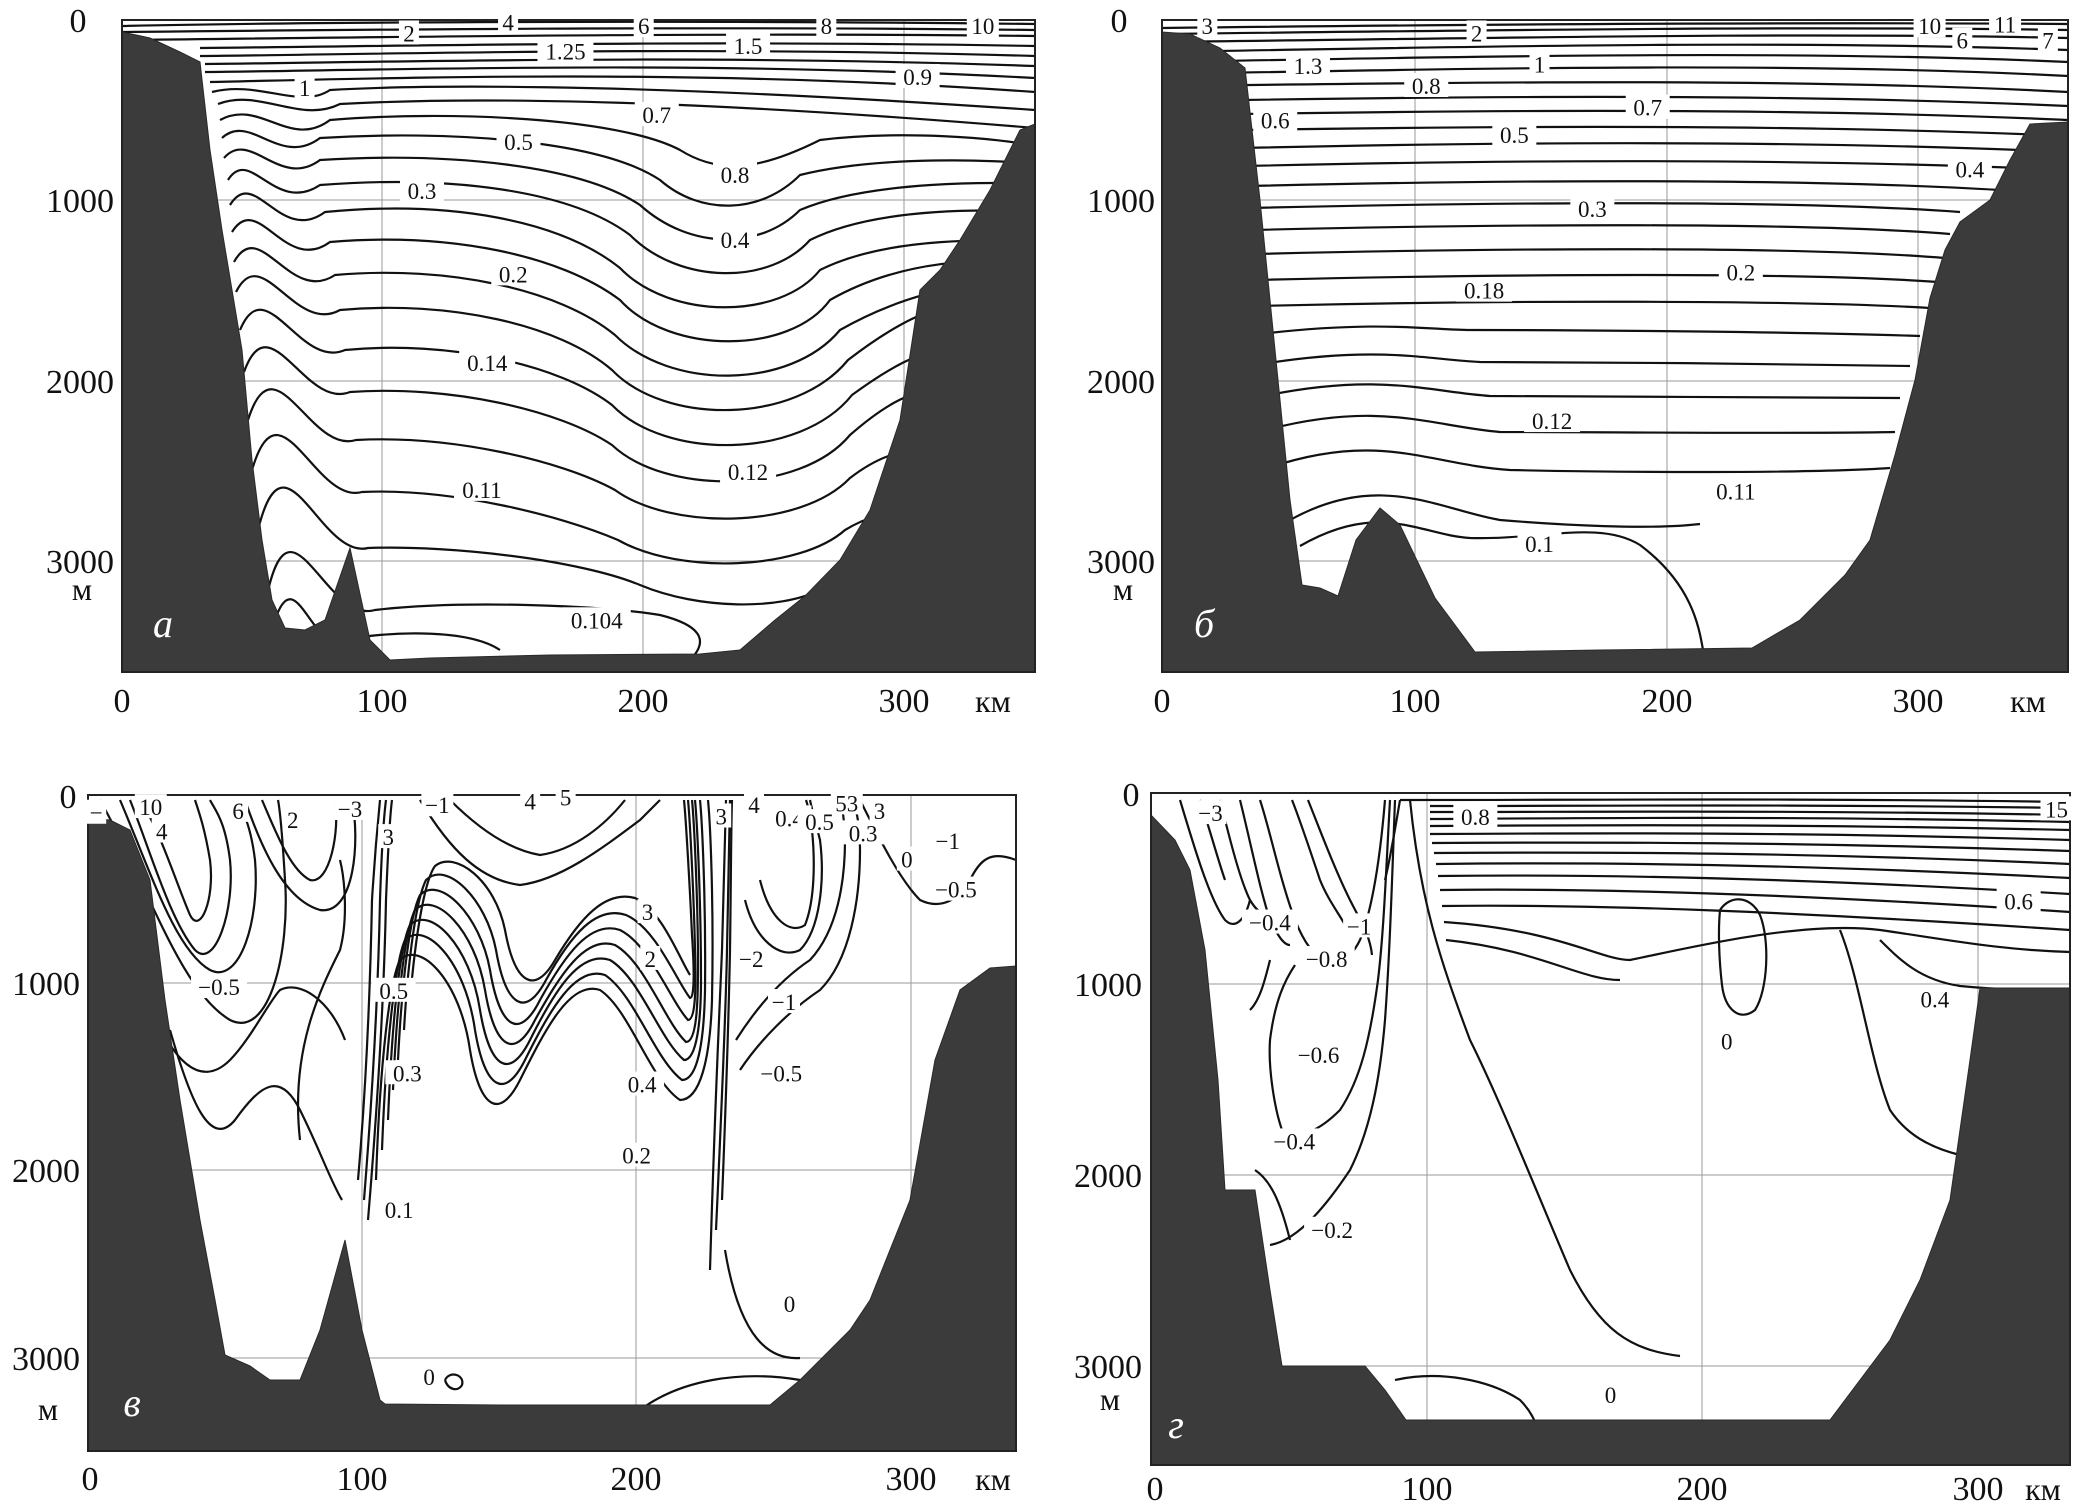 The width and height of the screenshot is (2078, 1506). I want to click on contour-label: 11, so click(2005, 24).